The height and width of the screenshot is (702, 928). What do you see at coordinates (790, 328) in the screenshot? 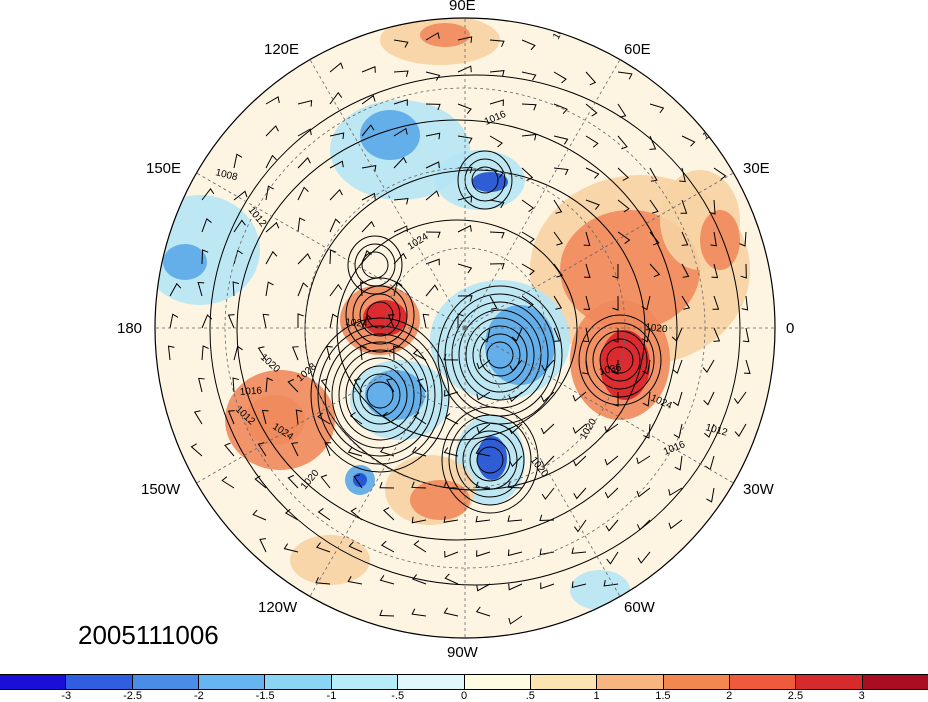
I see `lon-label-0: 0` at bounding box center [790, 328].